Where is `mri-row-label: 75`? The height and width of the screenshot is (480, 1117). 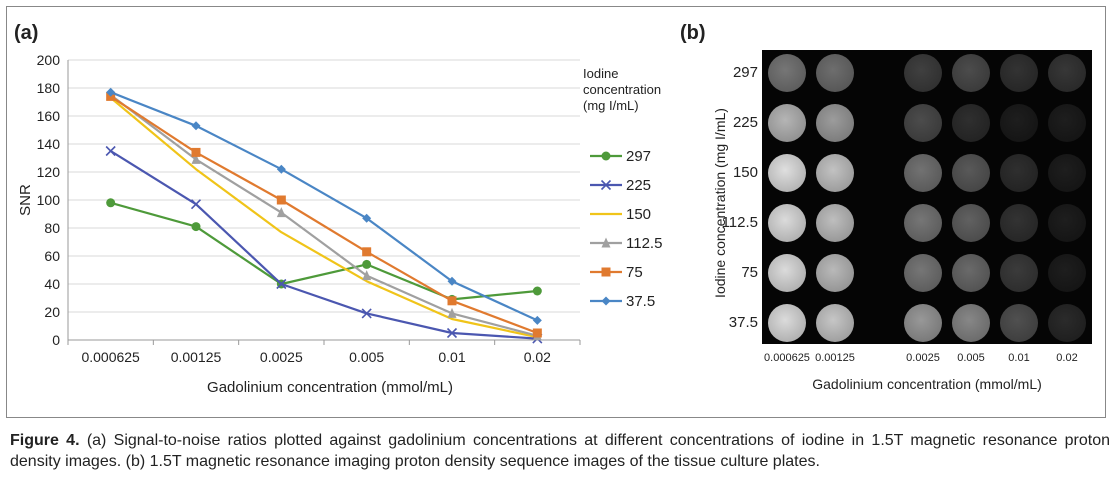
mri-row-label: 75 is located at coordinates (749, 272).